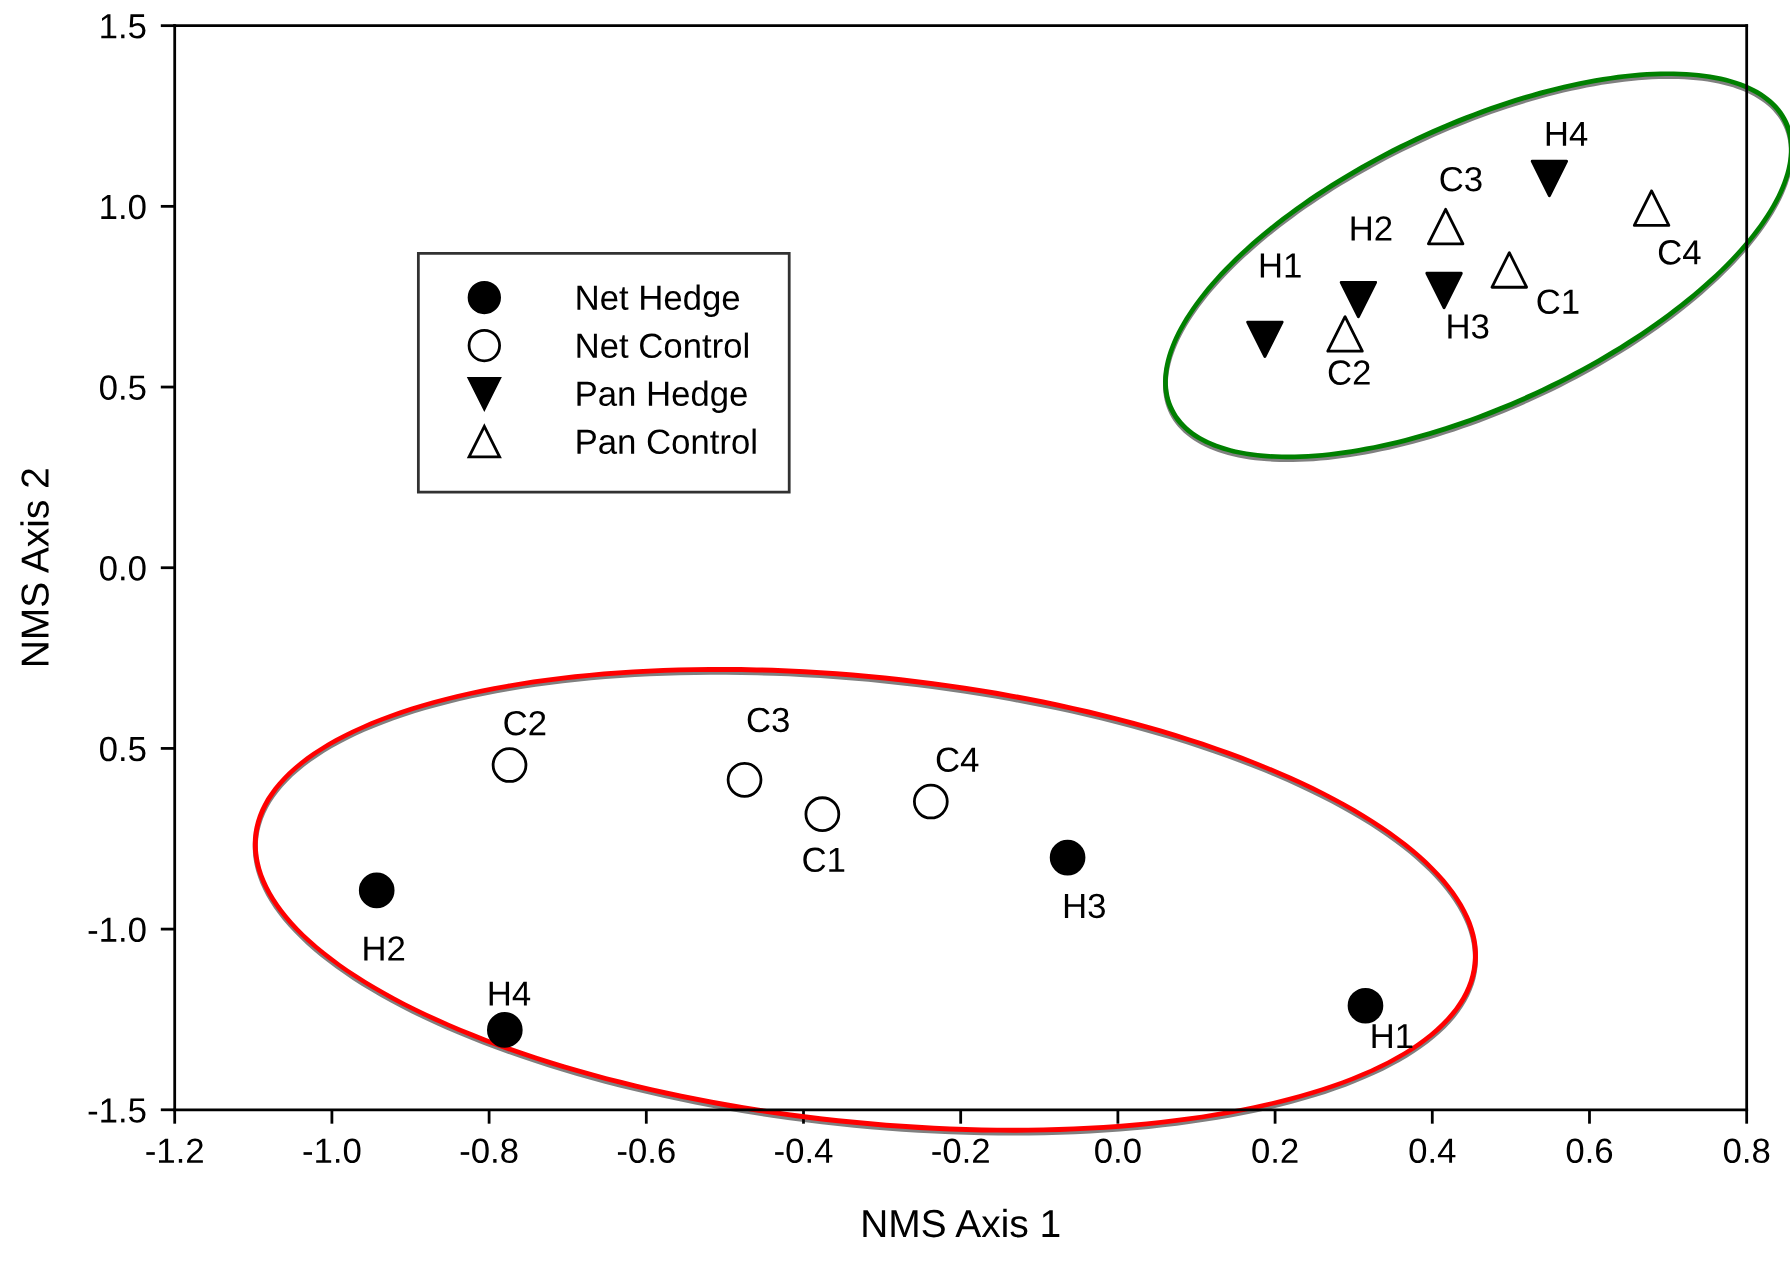 This screenshot has height=1283, width=1790. What do you see at coordinates (174, 1150) in the screenshot?
I see `x-tick-label: -1.2` at bounding box center [174, 1150].